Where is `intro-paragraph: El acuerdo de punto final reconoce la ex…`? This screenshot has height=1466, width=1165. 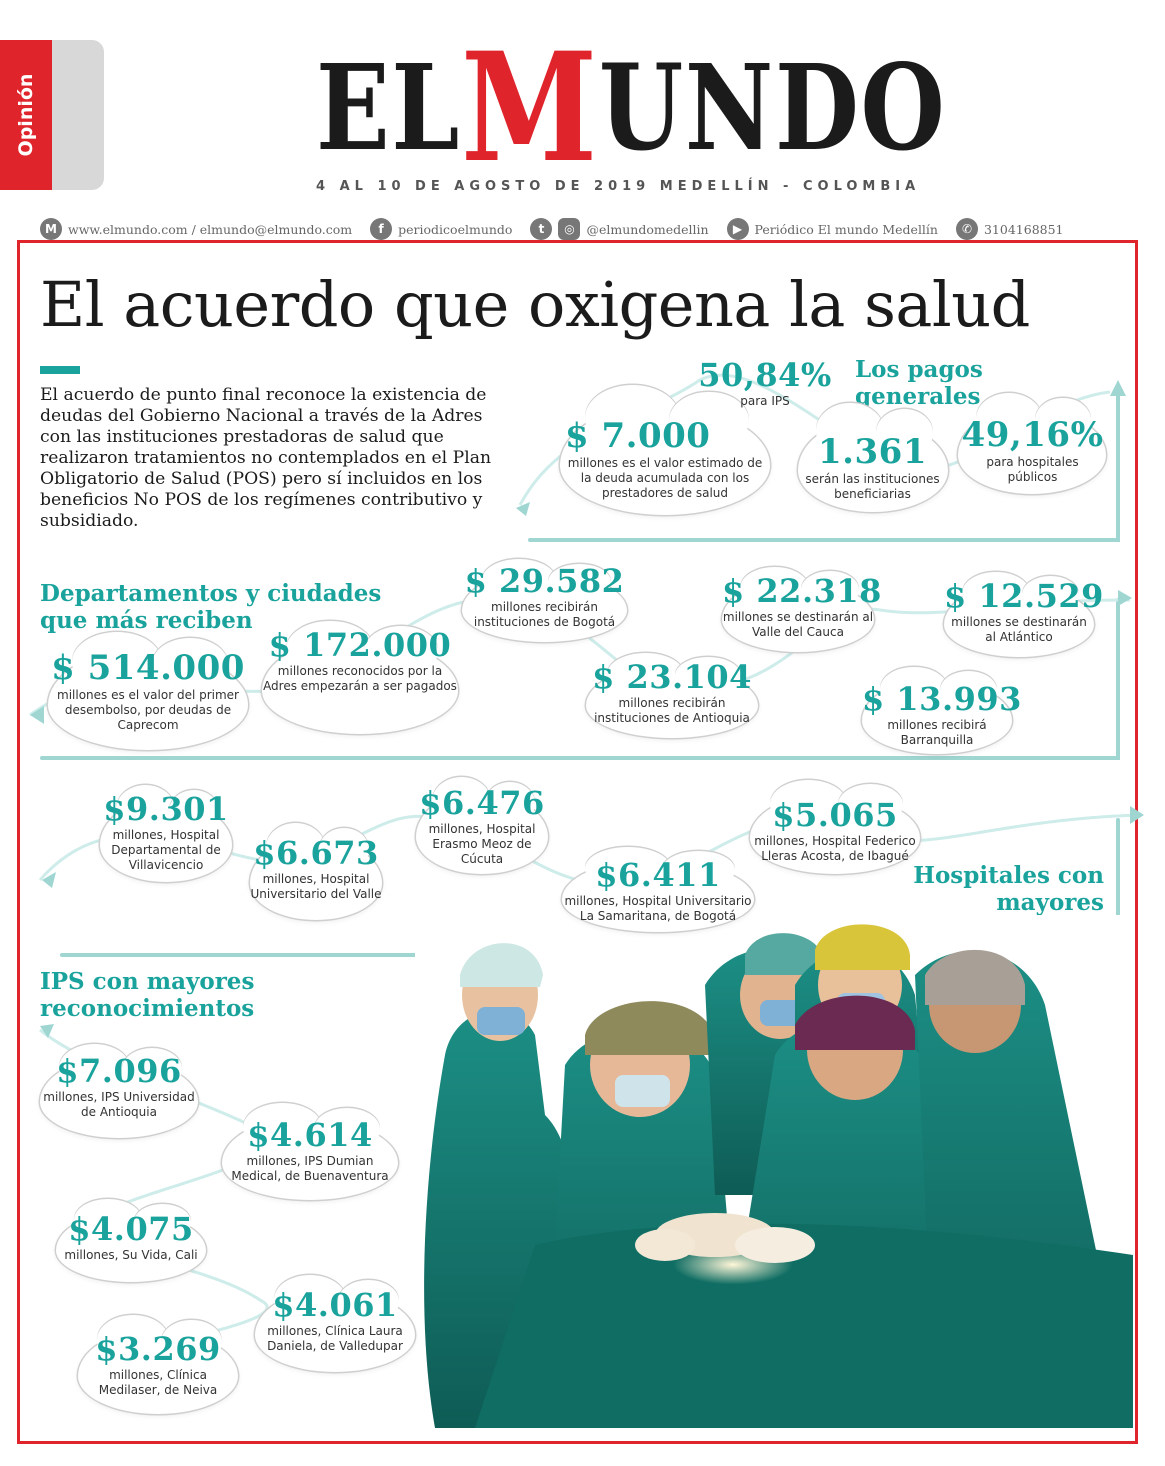 intro-paragraph: El acuerdo de punto final reconoce la ex… is located at coordinates (266, 458).